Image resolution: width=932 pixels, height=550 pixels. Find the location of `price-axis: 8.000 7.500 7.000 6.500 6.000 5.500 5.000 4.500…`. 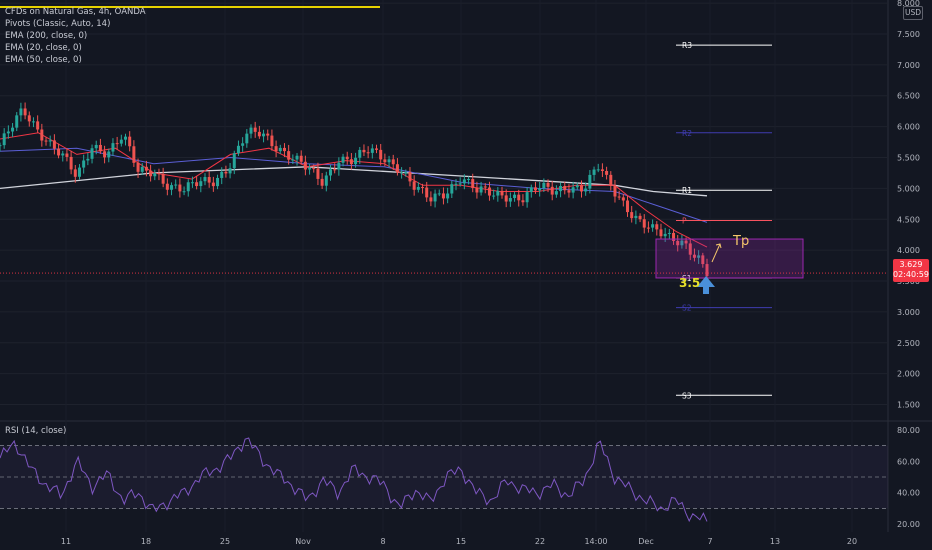

price-axis: 8.000 7.500 7.000 6.500 6.000 5.500 5.000 4.500… is located at coordinates (908, 205).